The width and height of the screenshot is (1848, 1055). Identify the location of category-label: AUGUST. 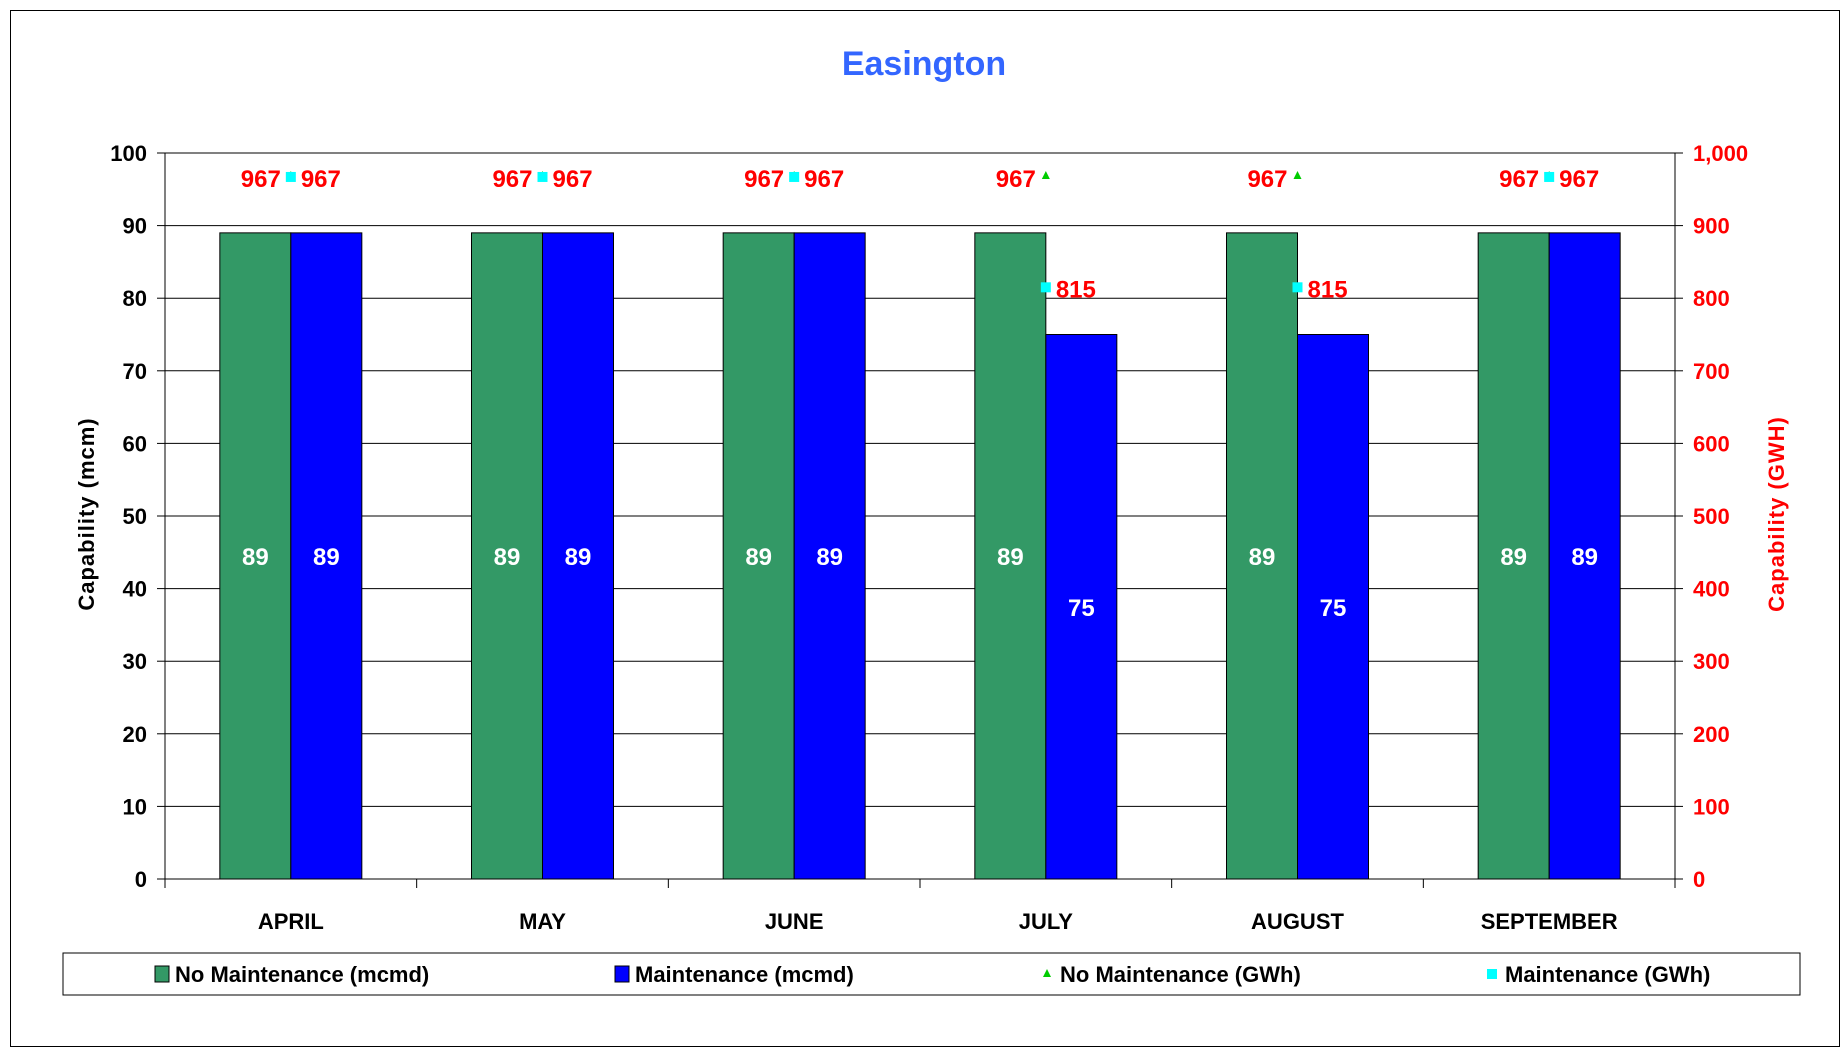
(1297, 921).